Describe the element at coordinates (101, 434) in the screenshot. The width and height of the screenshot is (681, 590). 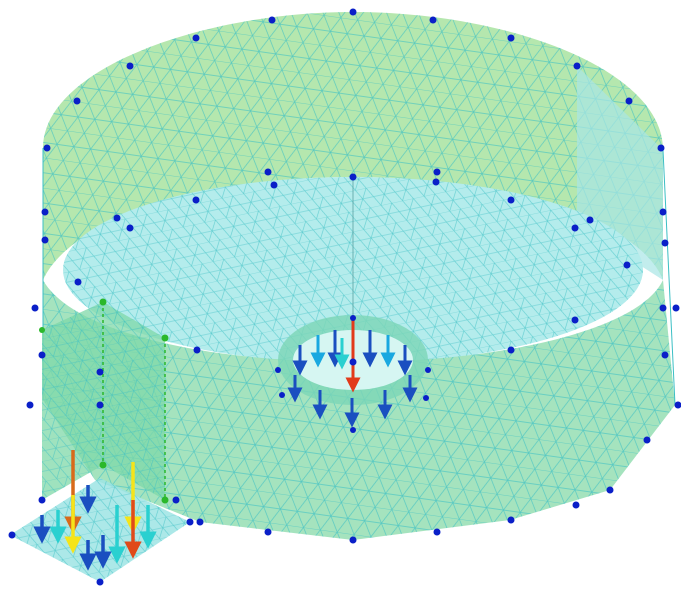
I see `side-box` at that location.